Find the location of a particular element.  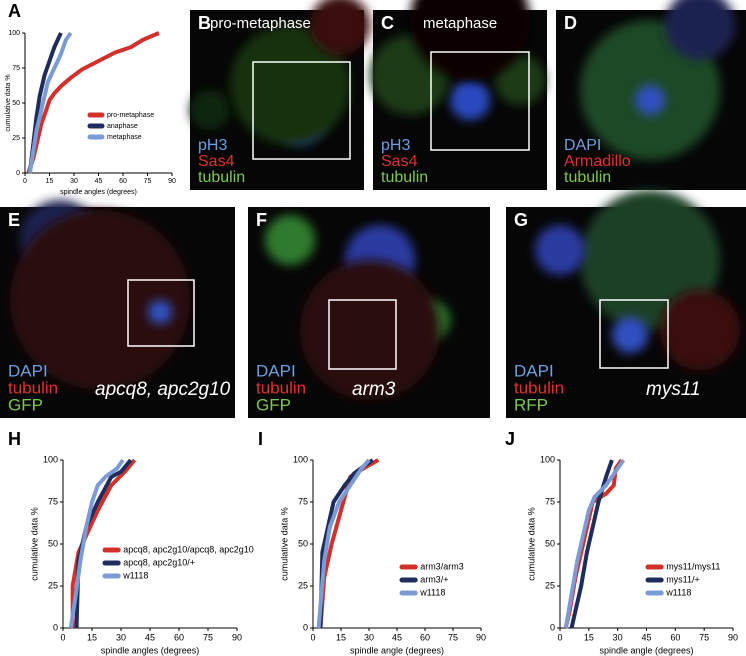

legend-label: arm3/arm3 is located at coordinates (442, 566).